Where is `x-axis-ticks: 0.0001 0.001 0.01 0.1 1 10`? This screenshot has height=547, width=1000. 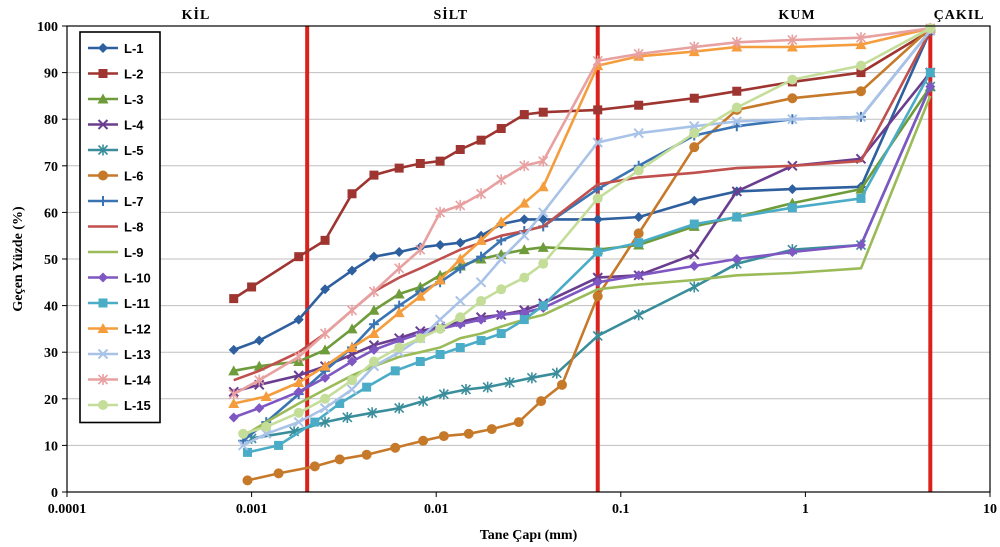
x-axis-ticks: 0.0001 0.001 0.01 0.1 1 10 is located at coordinates (522, 504).